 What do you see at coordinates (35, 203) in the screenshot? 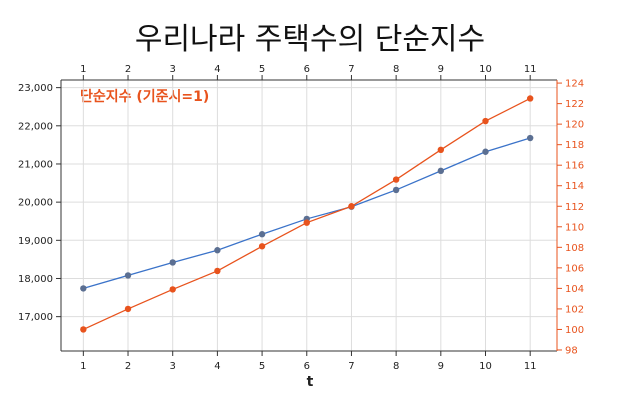
I see `y-left-tick-label: 20,000` at bounding box center [35, 203].